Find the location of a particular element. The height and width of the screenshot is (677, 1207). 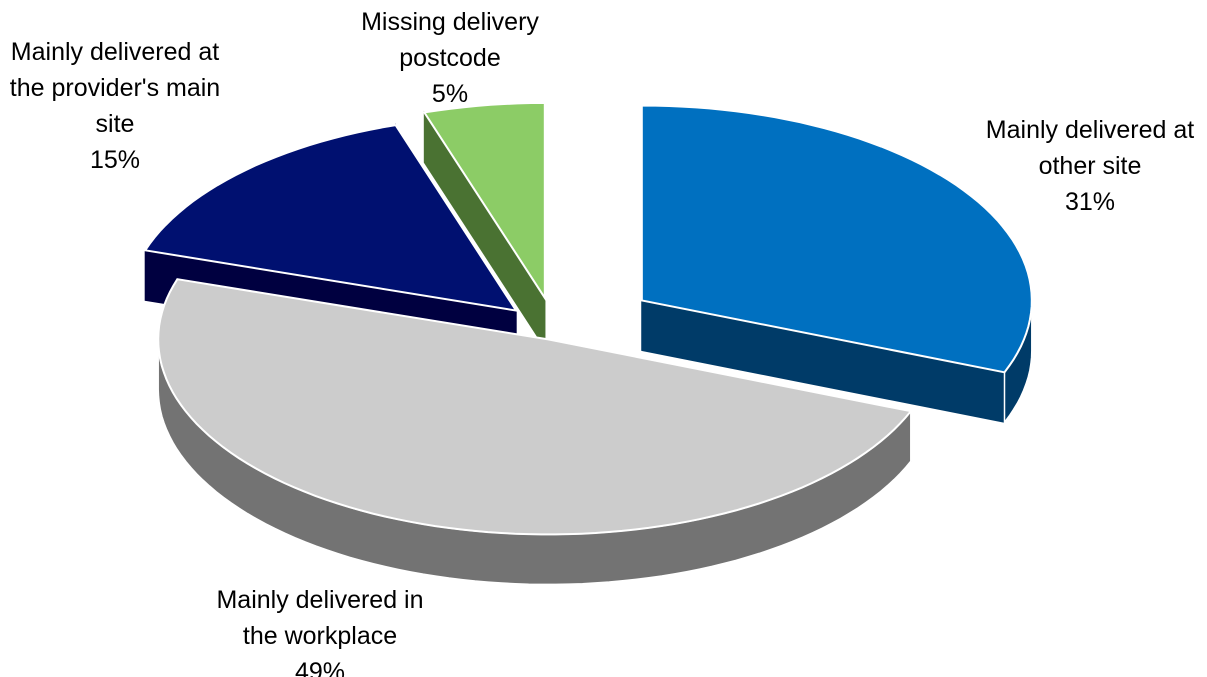

label-value: 31% is located at coordinates (1090, 202).